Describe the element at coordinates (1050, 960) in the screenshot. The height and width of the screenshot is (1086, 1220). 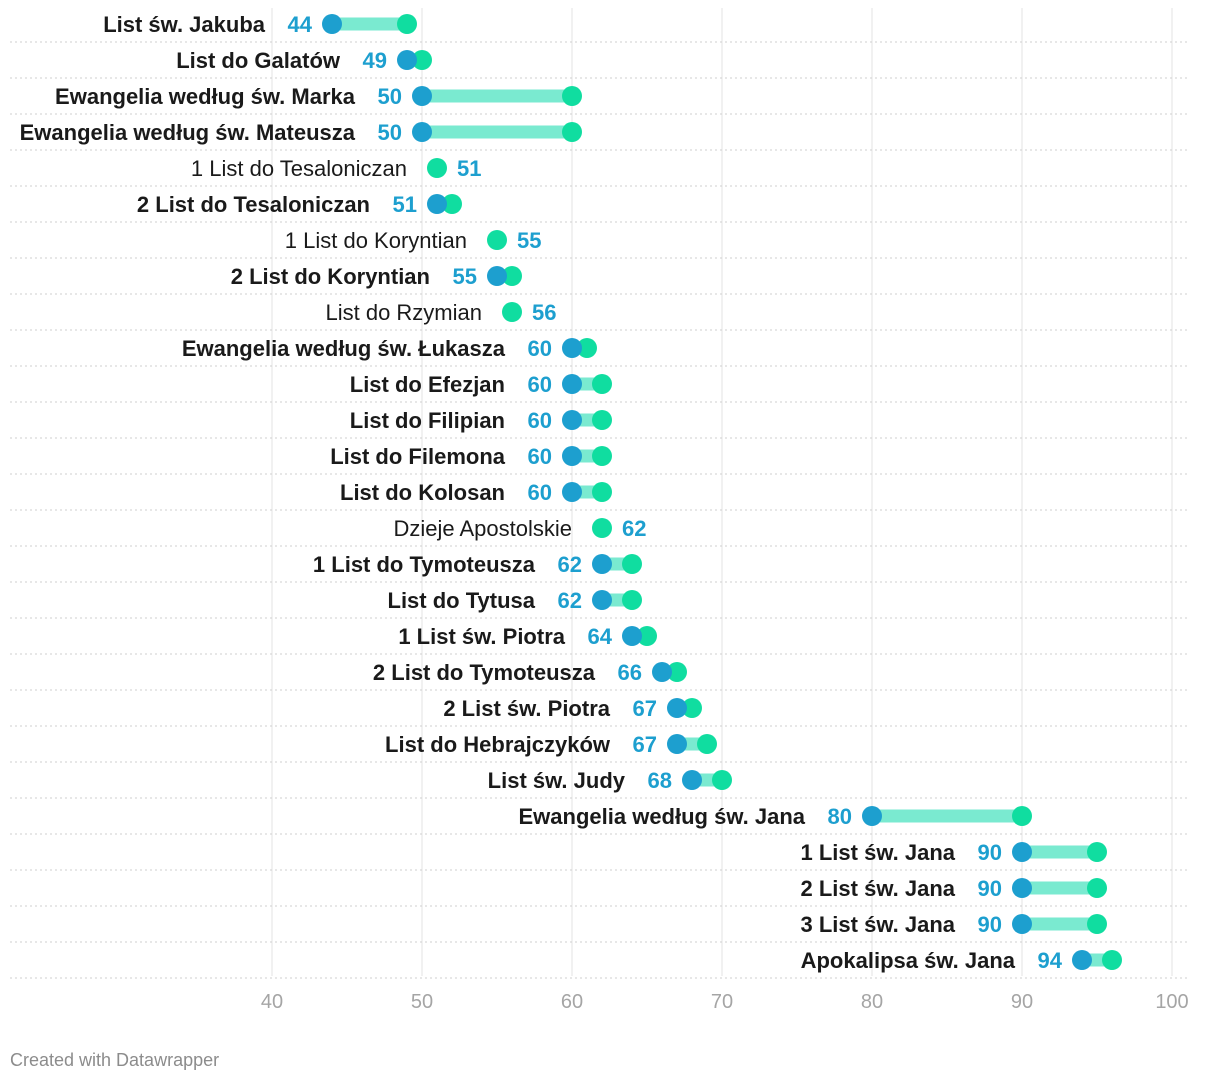
I see `value-label: 94` at that location.